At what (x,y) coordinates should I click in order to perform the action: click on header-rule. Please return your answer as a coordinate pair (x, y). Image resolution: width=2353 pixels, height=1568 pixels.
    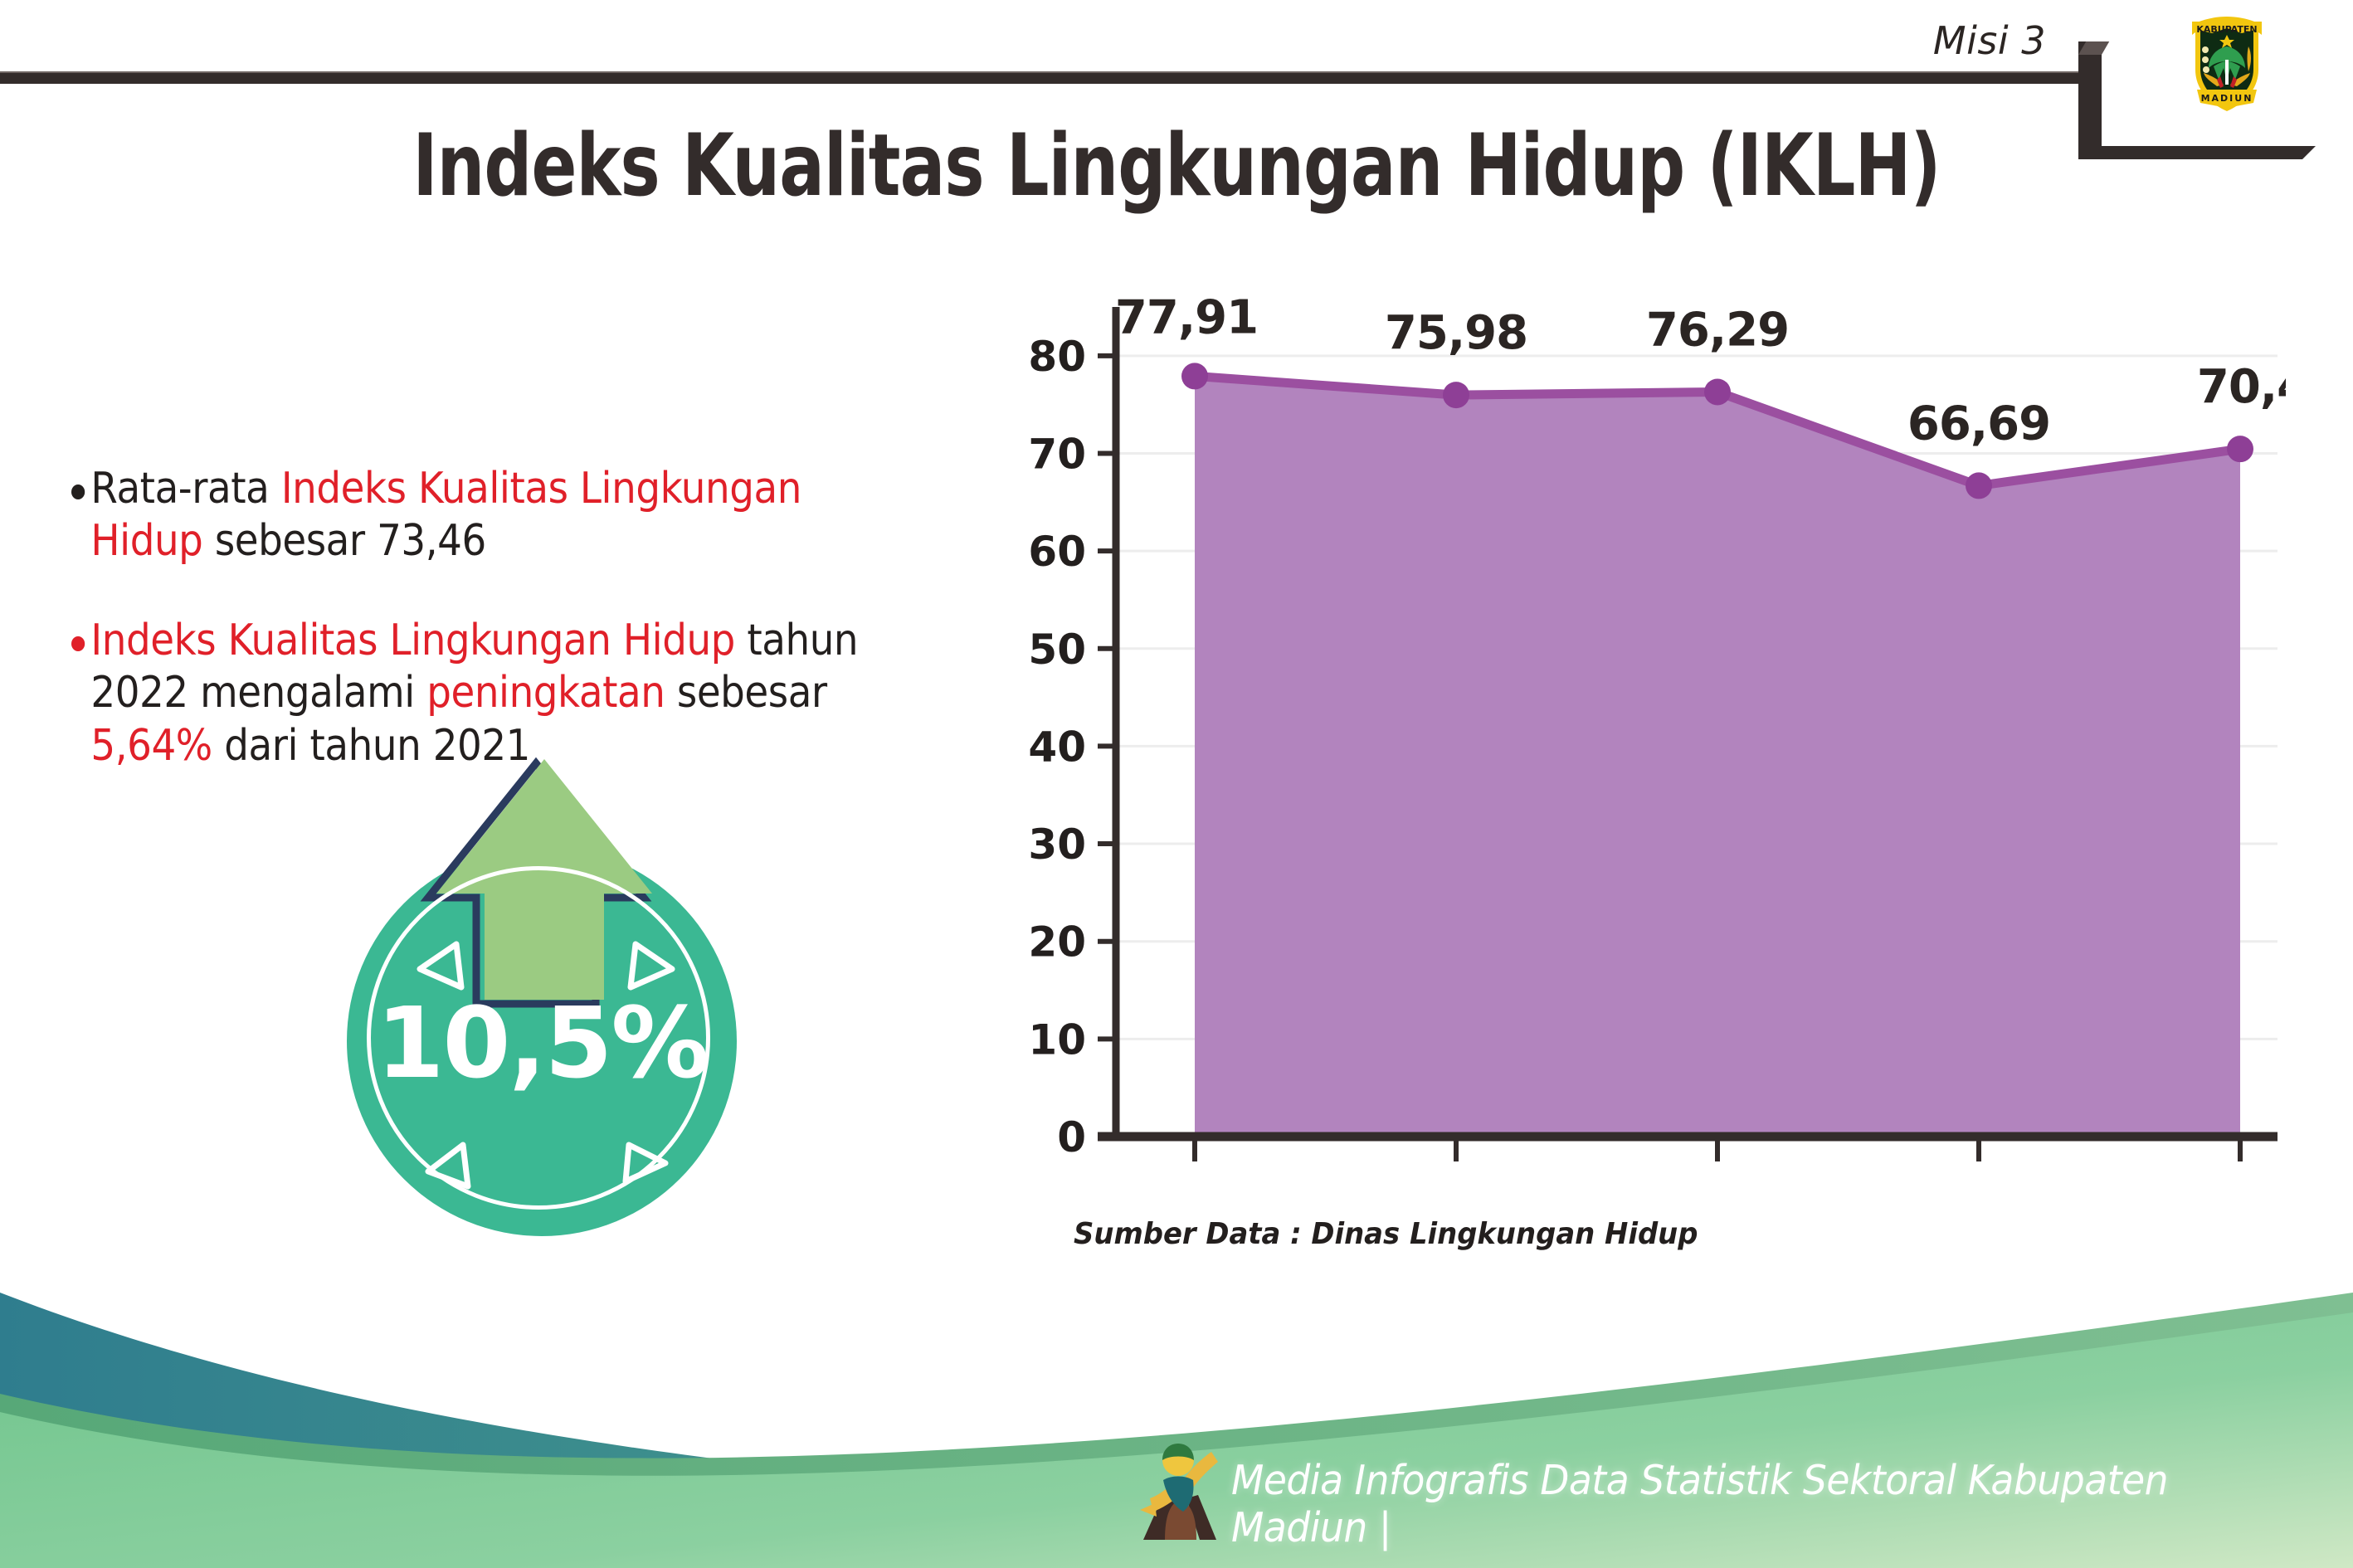
    Looking at the image, I should click on (1045, 78).